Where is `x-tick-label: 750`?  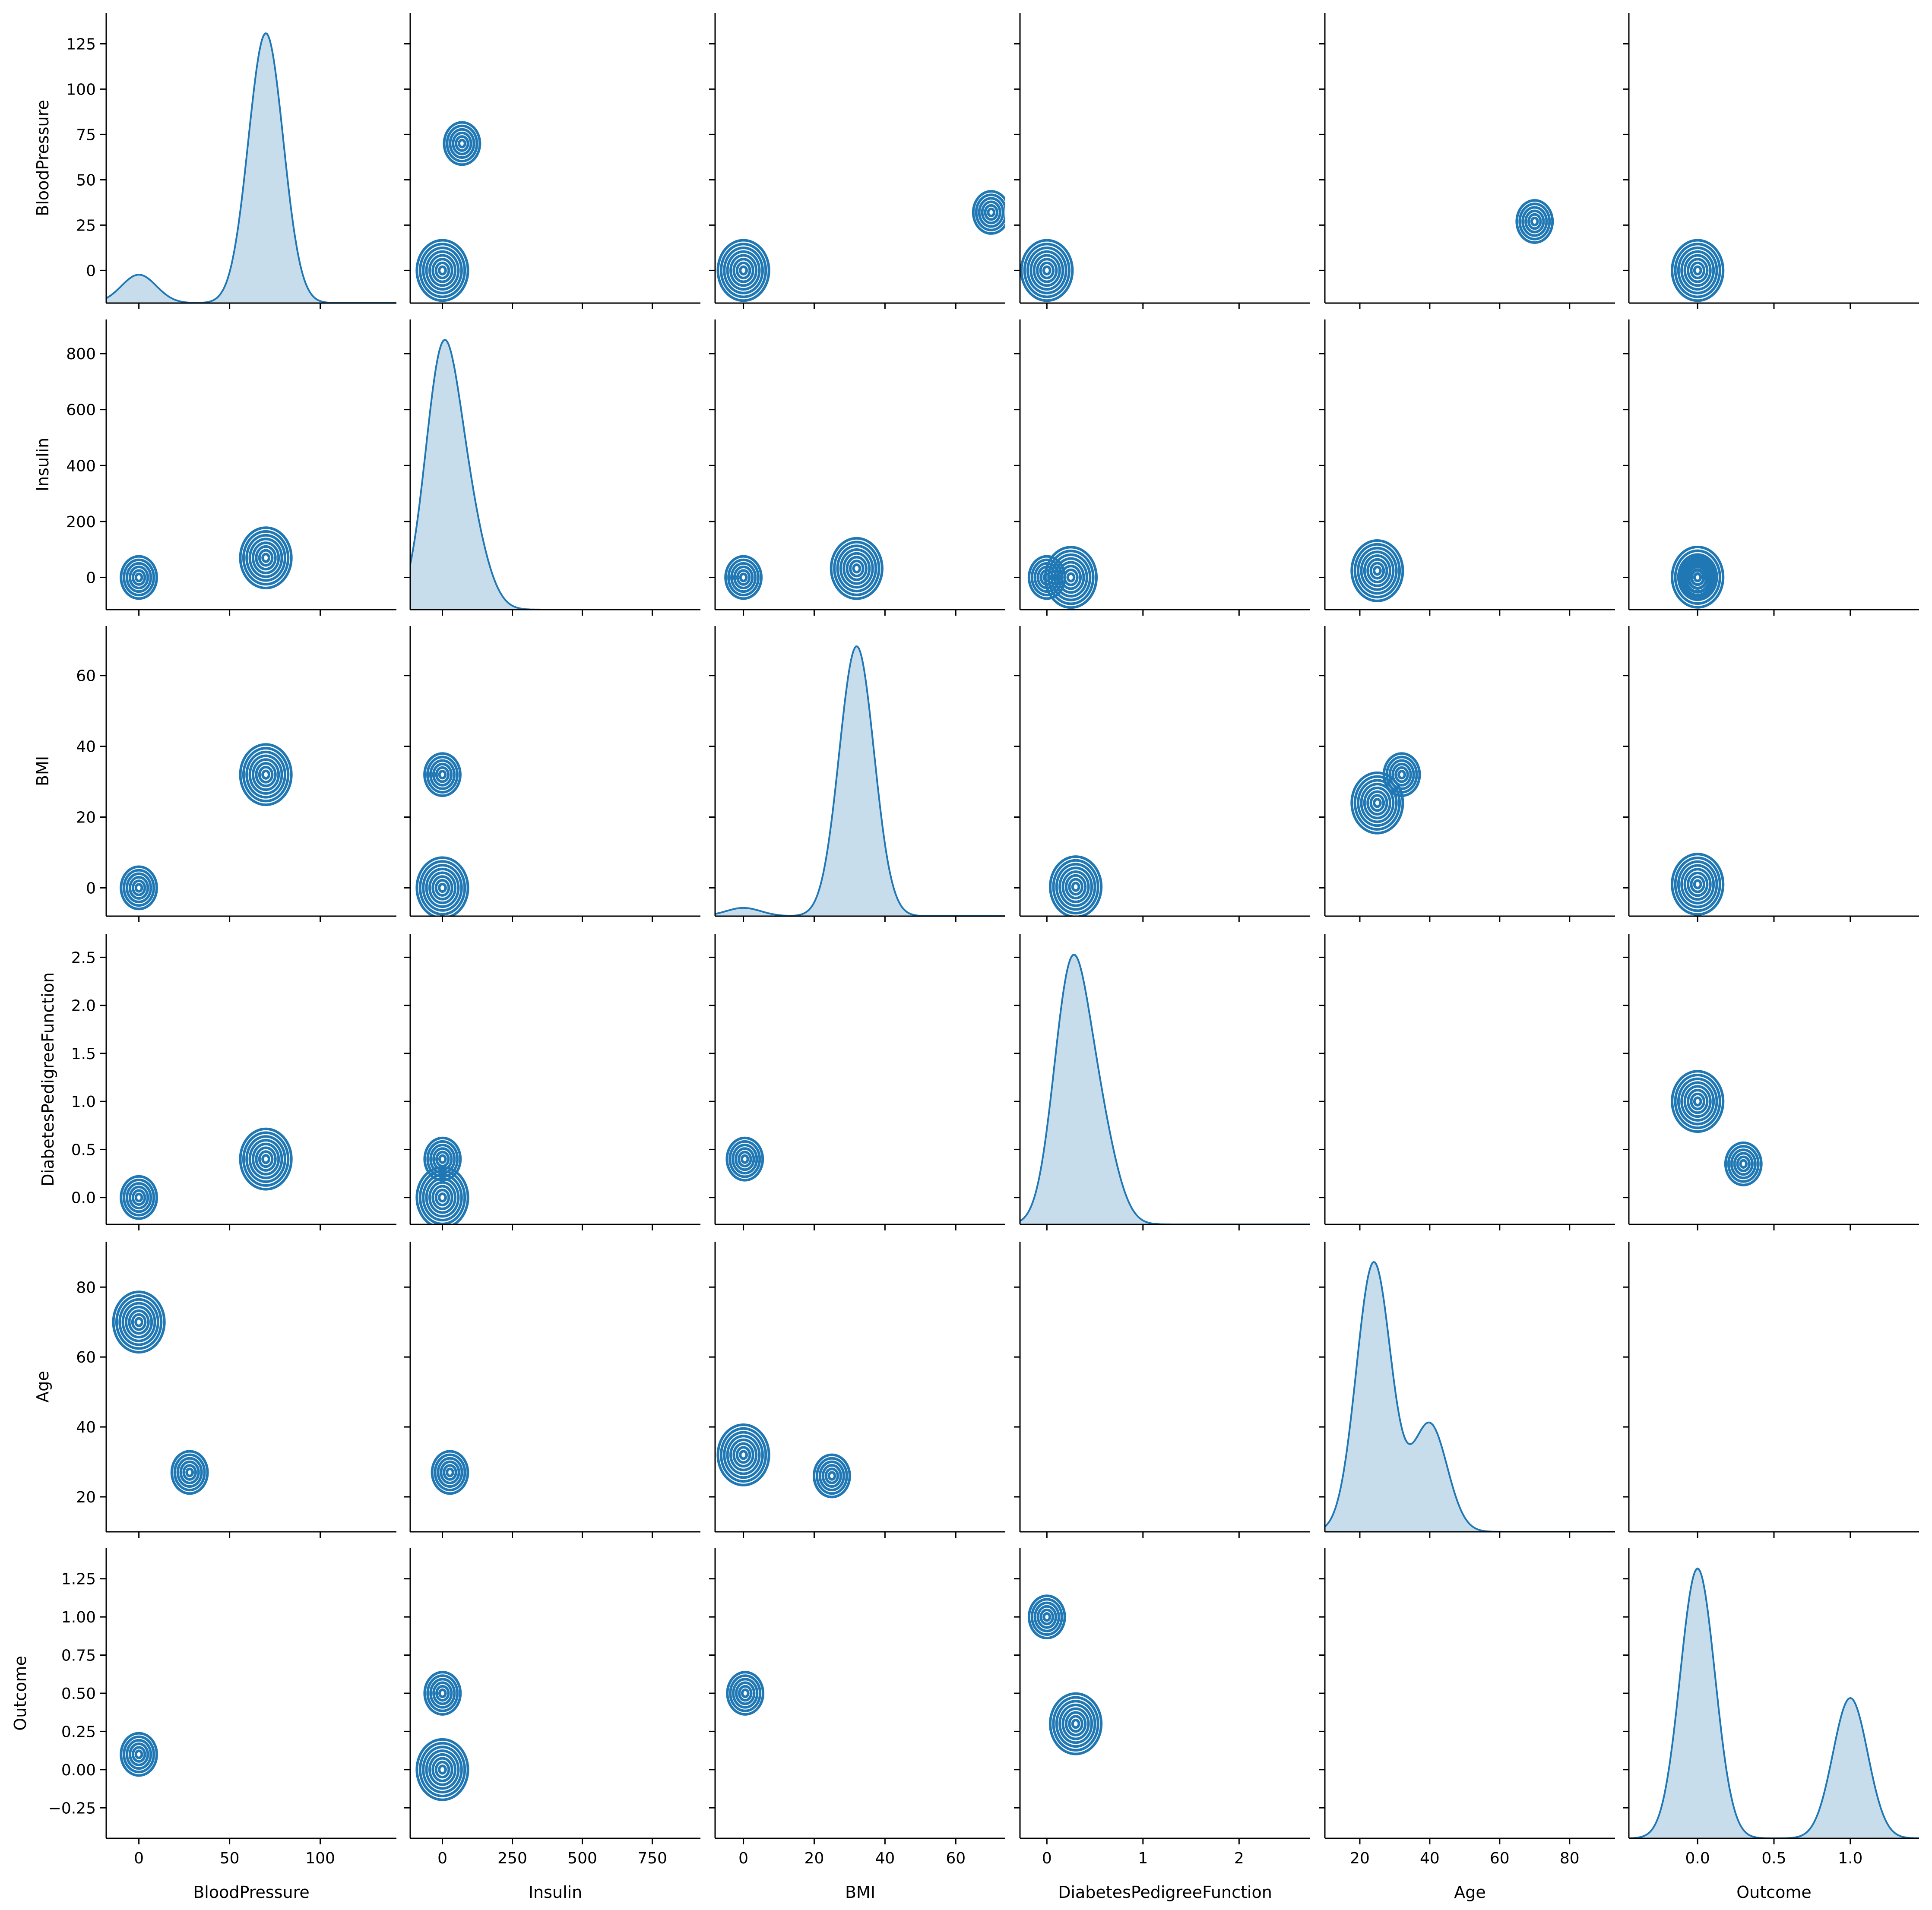
x-tick-label: 750 is located at coordinates (652, 1858).